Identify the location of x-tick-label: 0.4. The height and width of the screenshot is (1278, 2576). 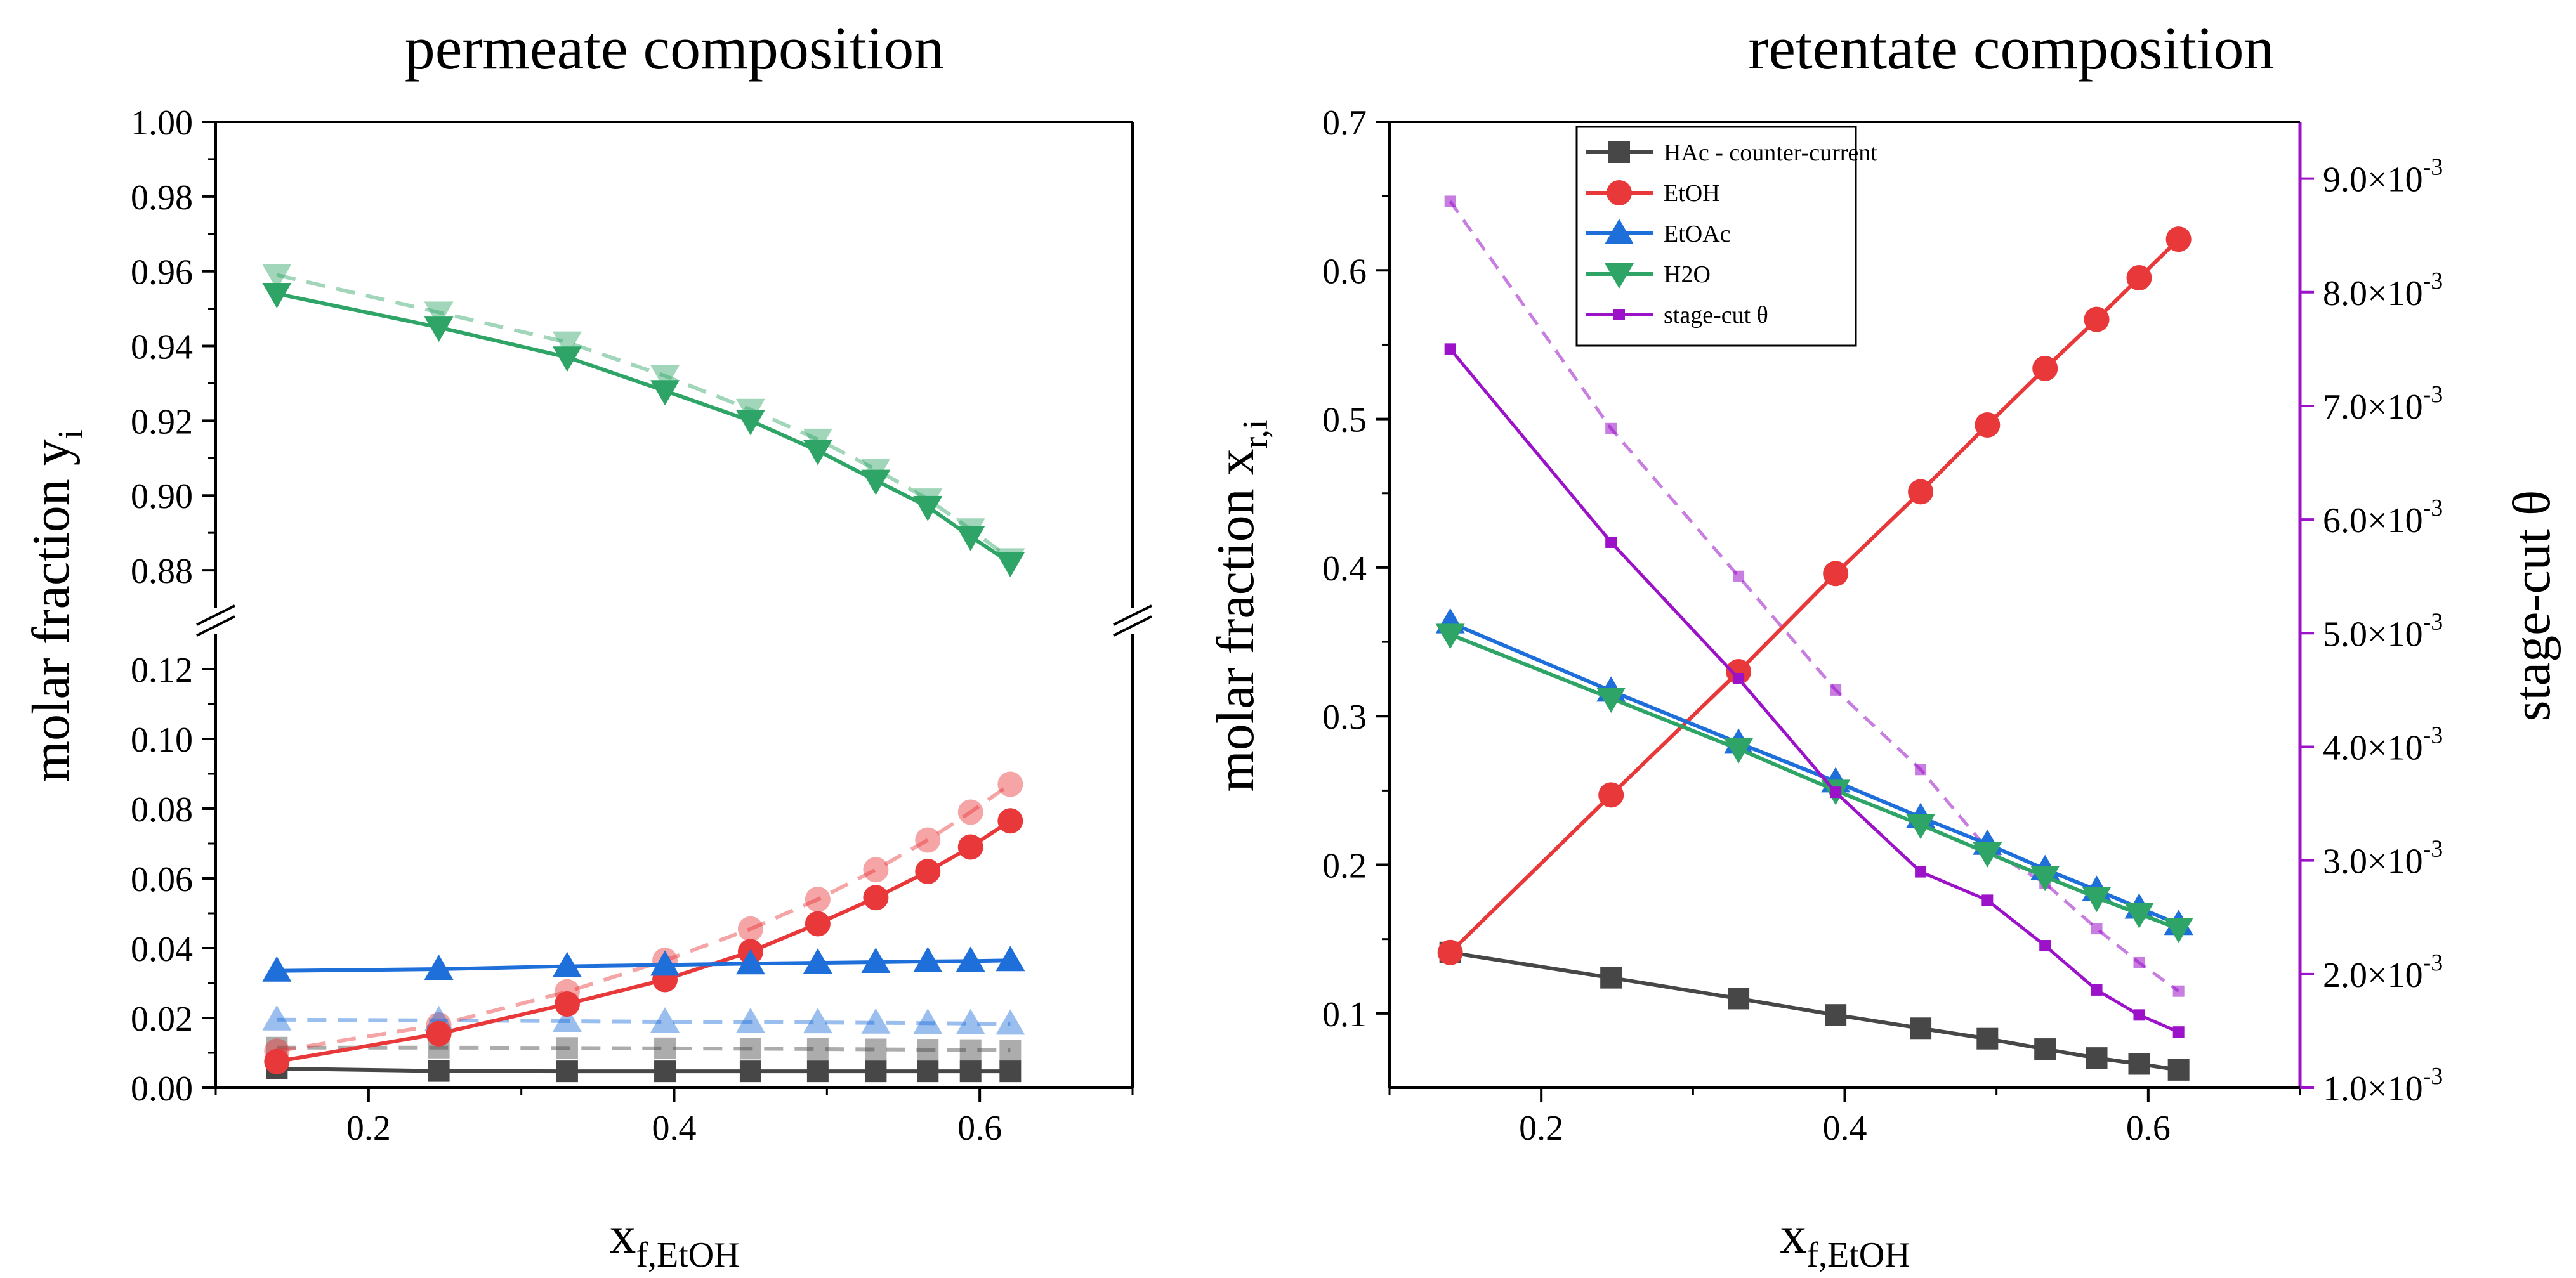
(674, 1128).